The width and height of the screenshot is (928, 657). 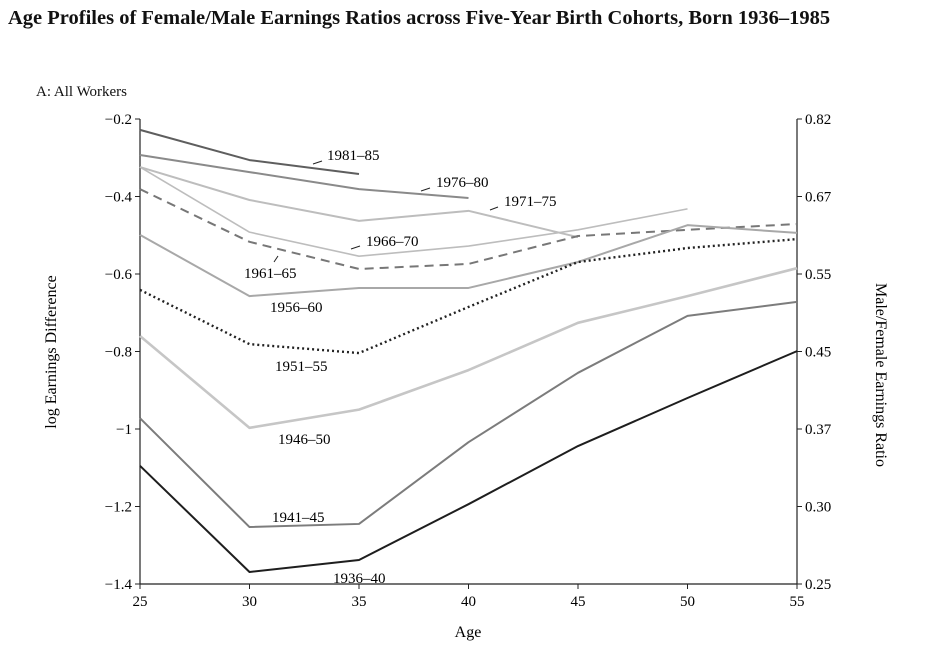 I want to click on x-tick-label: 30, so click(x=249, y=602).